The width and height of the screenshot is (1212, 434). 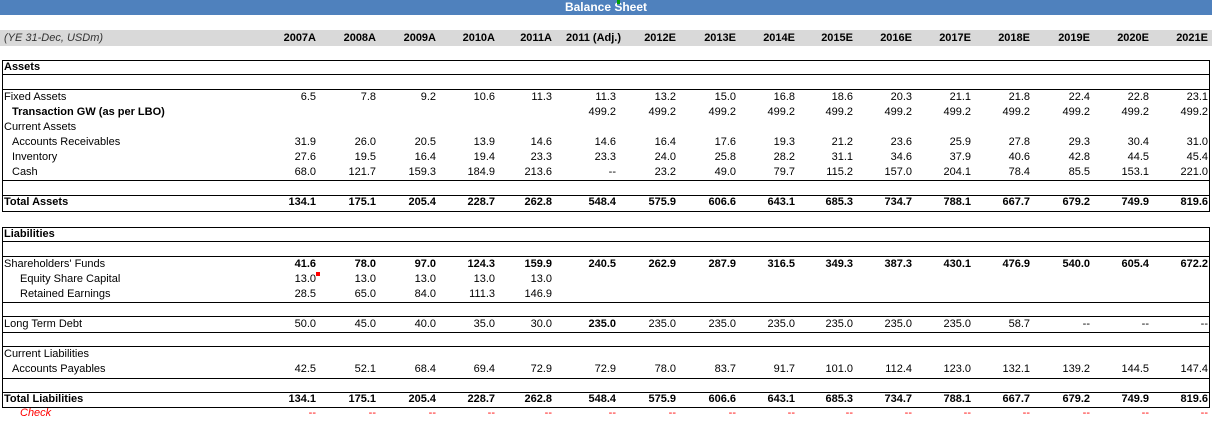 What do you see at coordinates (784, 369) in the screenshot?
I see `value-cell: 91.7` at bounding box center [784, 369].